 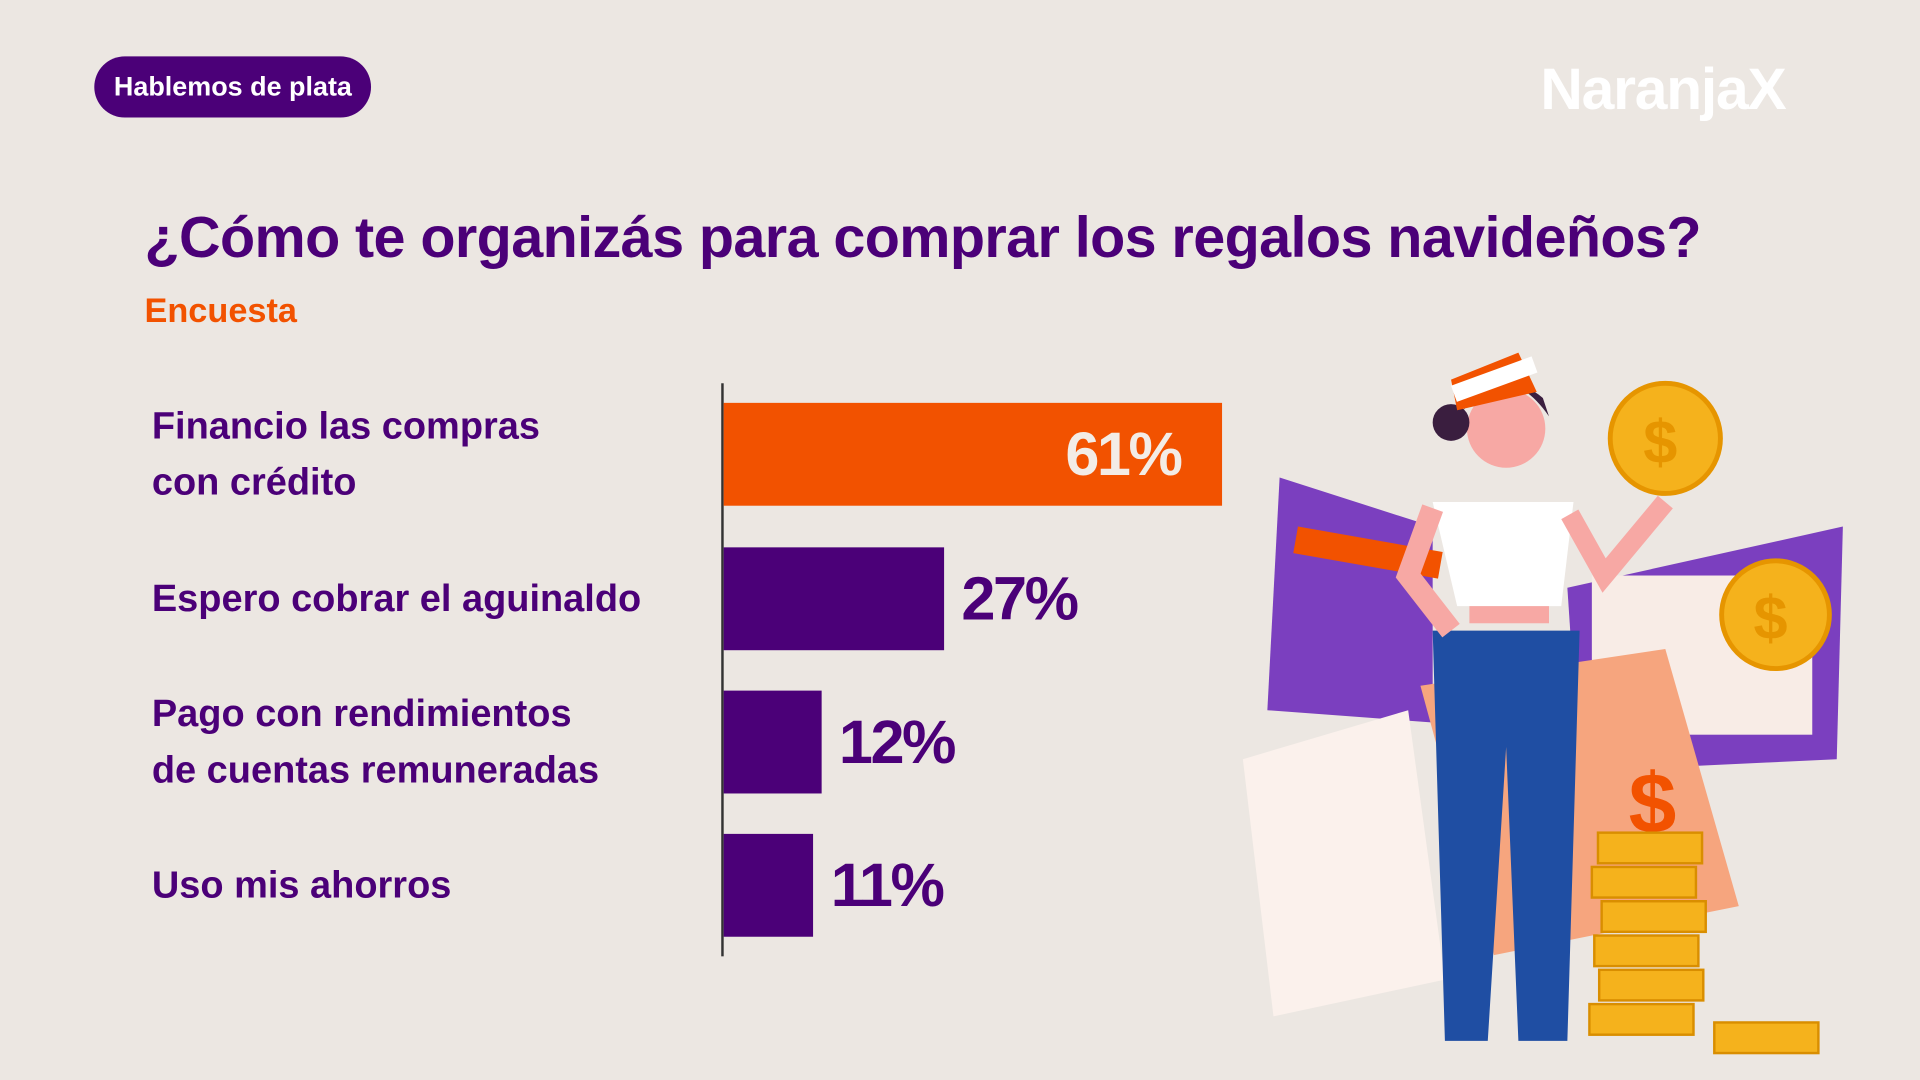 I want to click on category-label: Uso mis ahorros, so click(x=302, y=885).